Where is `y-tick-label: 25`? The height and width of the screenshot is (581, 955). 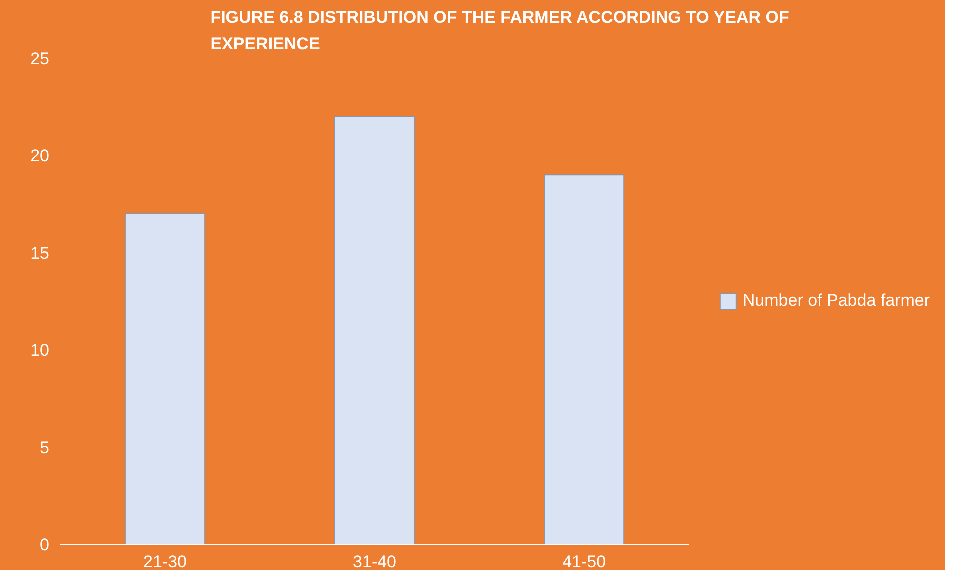 y-tick-label: 25 is located at coordinates (40, 59).